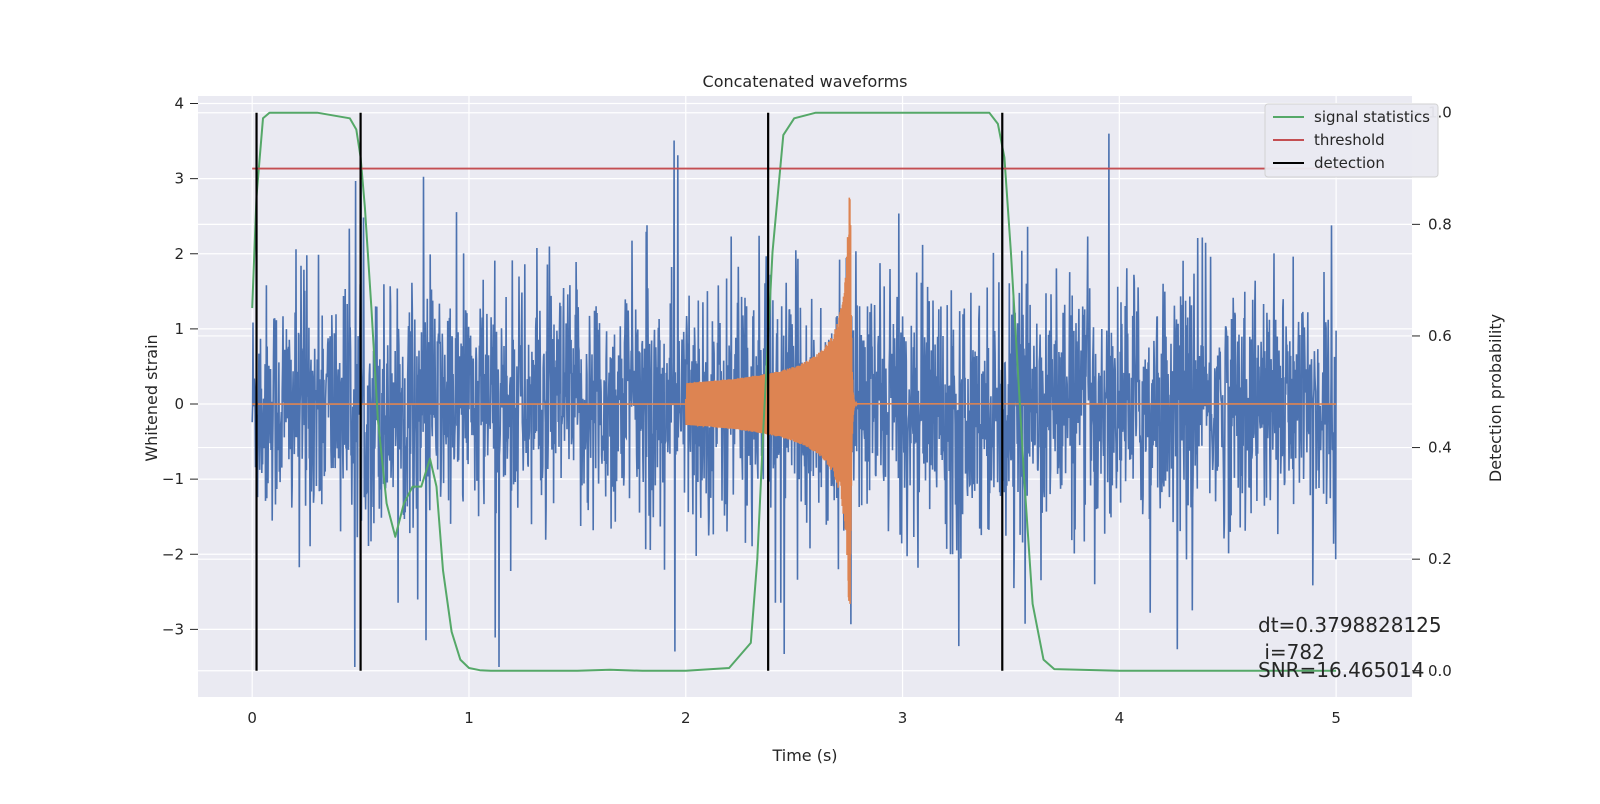 Image resolution: width=1600 pixels, height=804 pixels. I want to click on y2-tick-label: 0.8, so click(1440, 224).